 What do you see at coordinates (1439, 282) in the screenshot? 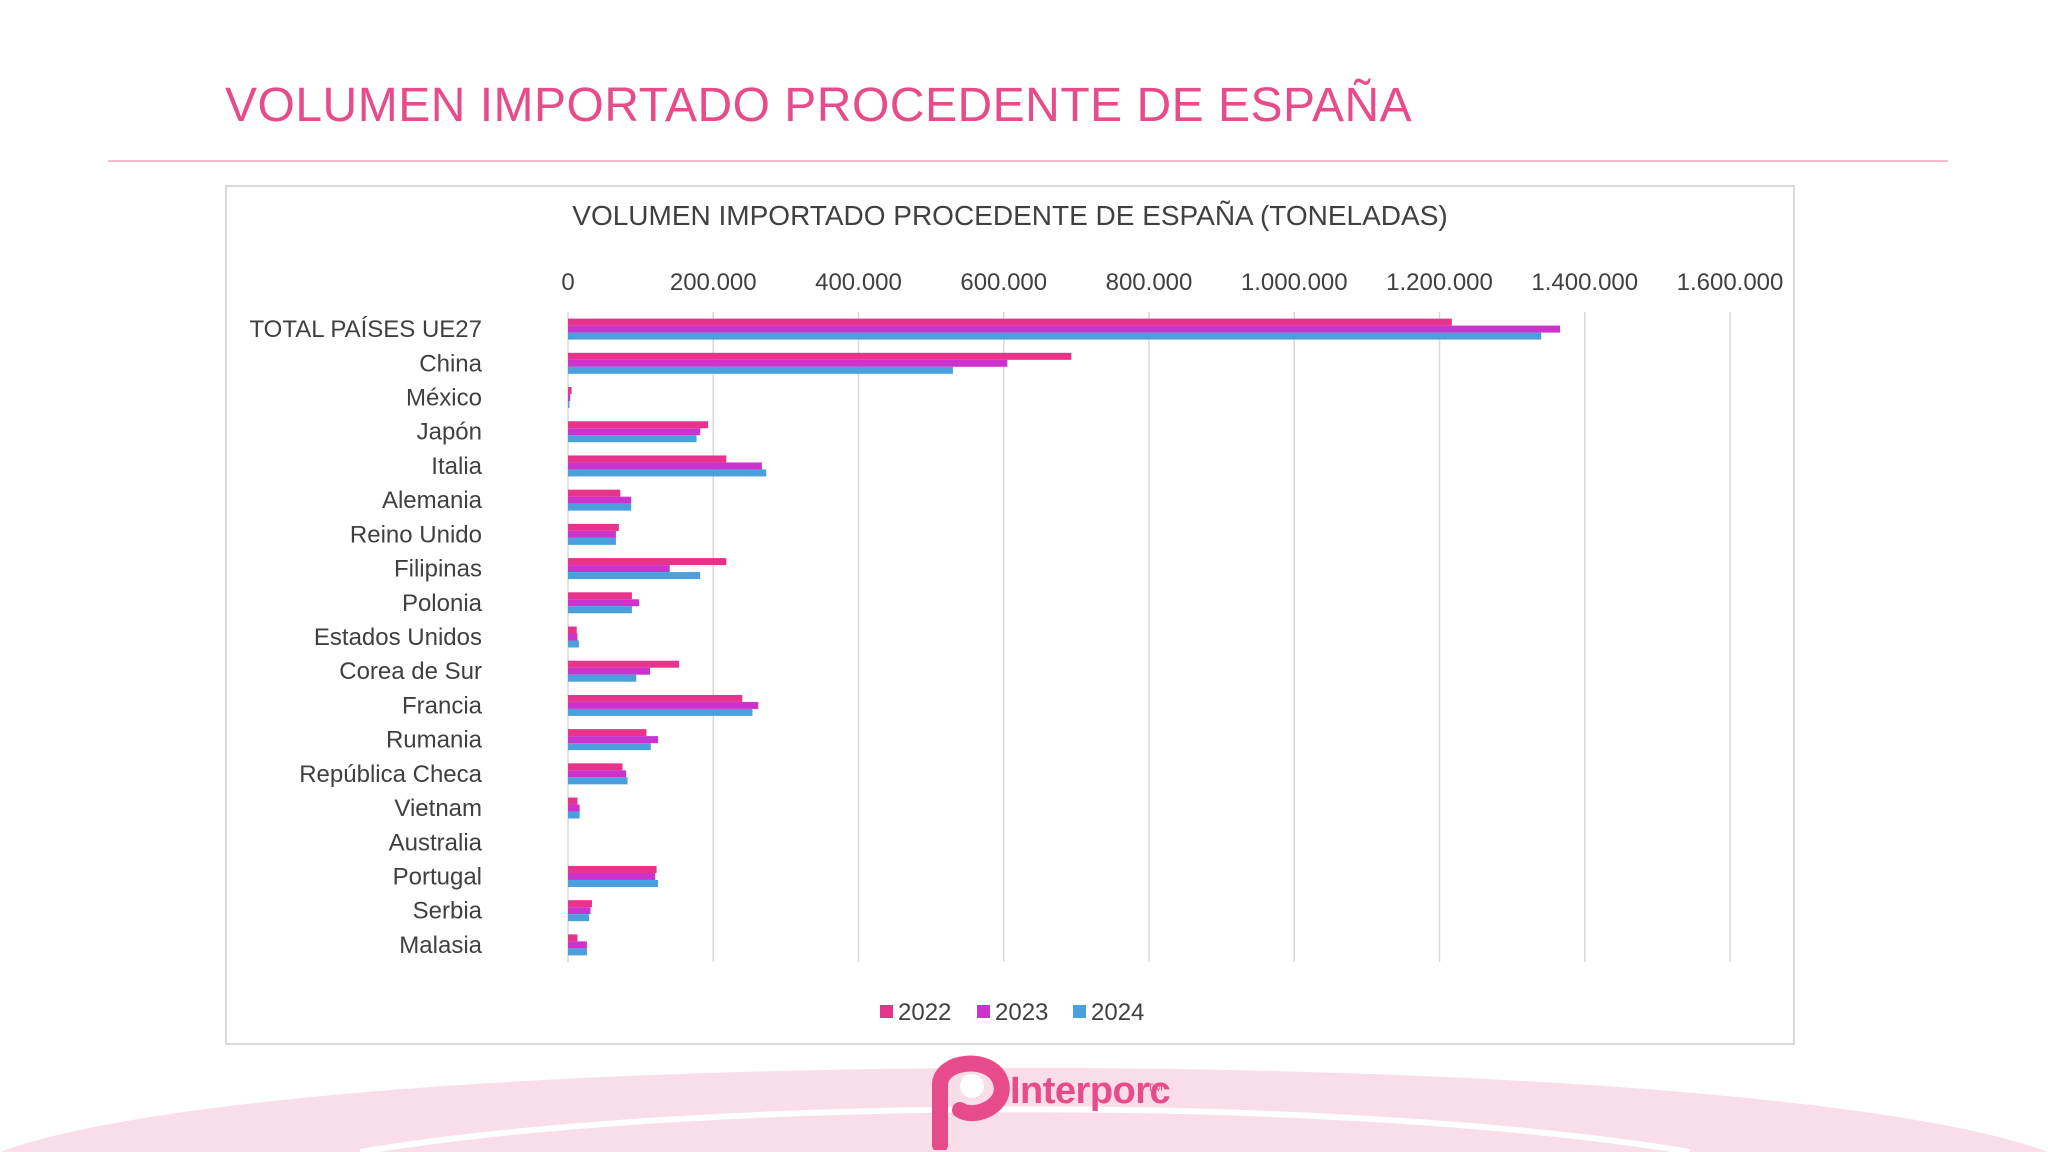
I see `x-tick-label: 1.200.000` at bounding box center [1439, 282].